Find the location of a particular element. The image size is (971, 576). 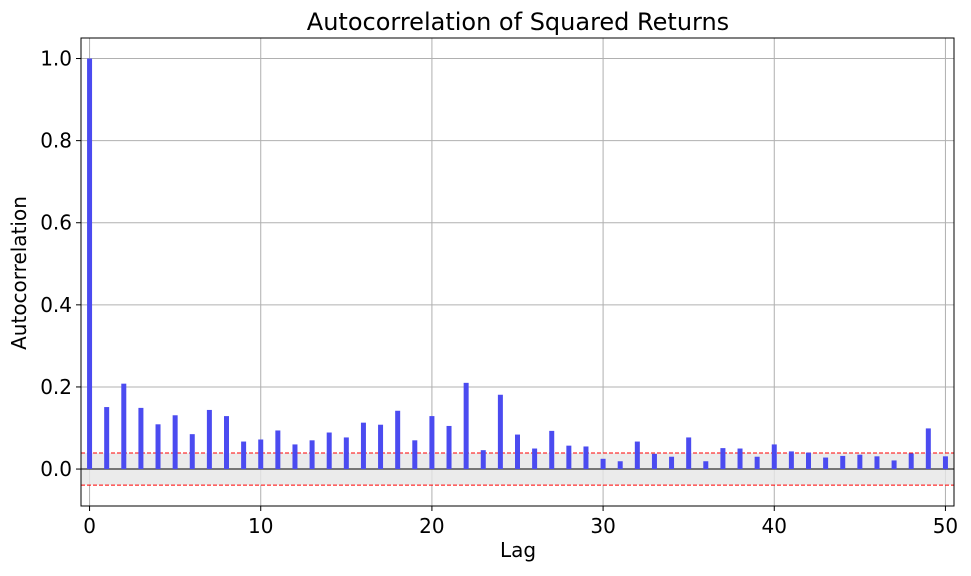

x-tick-label: 50 is located at coordinates (945, 526).